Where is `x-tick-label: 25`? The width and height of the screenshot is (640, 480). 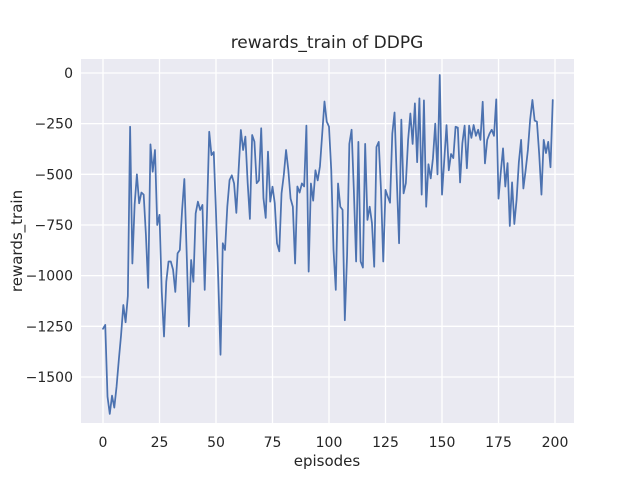 x-tick-label: 25 is located at coordinates (160, 443).